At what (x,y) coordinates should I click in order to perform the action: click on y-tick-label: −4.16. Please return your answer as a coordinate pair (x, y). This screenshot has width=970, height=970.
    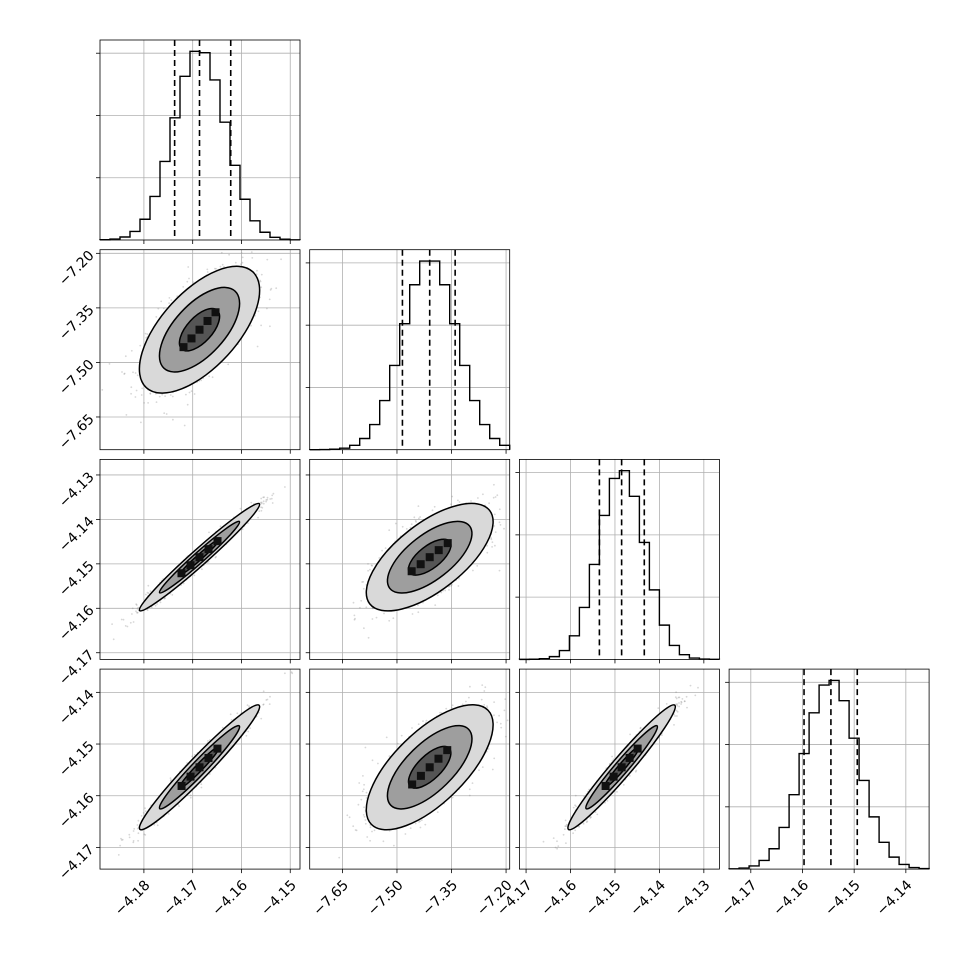
    Looking at the image, I should click on (77, 624).